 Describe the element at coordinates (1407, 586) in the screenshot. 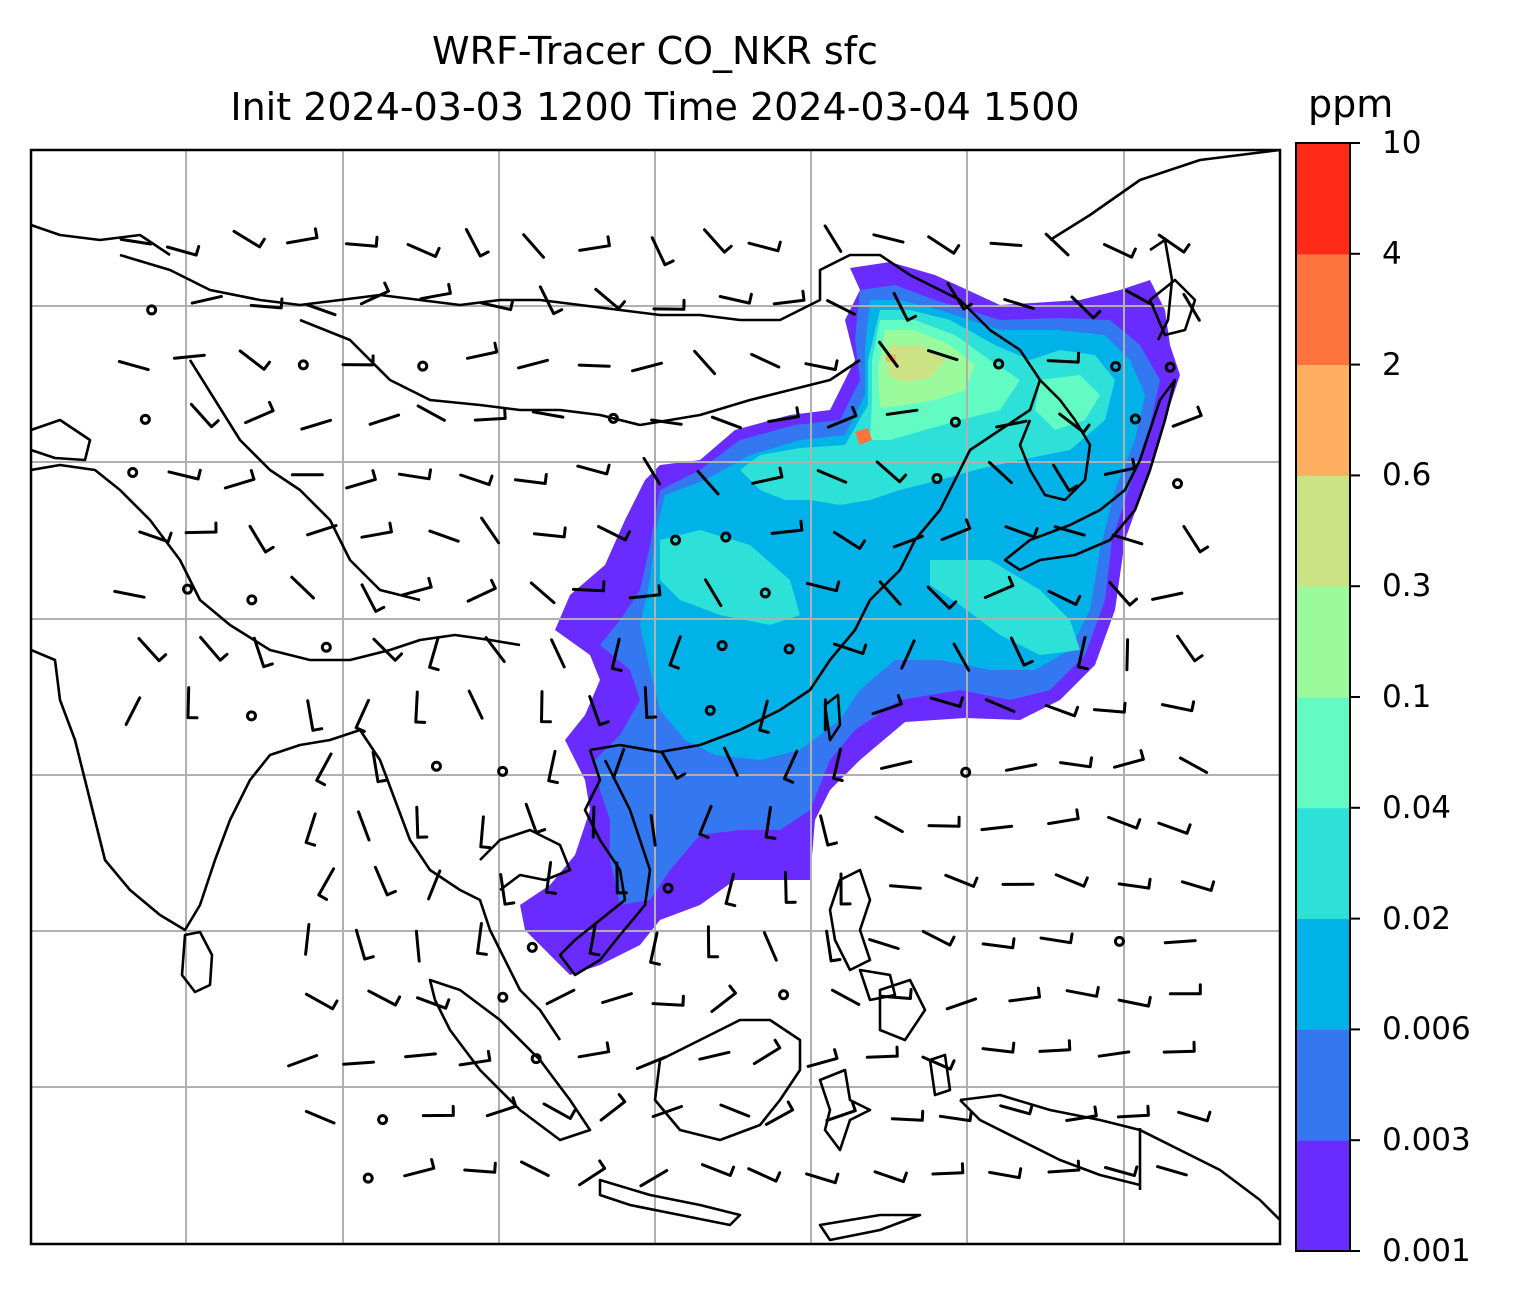

I see `colorbar-tick-label: 0.3` at that location.